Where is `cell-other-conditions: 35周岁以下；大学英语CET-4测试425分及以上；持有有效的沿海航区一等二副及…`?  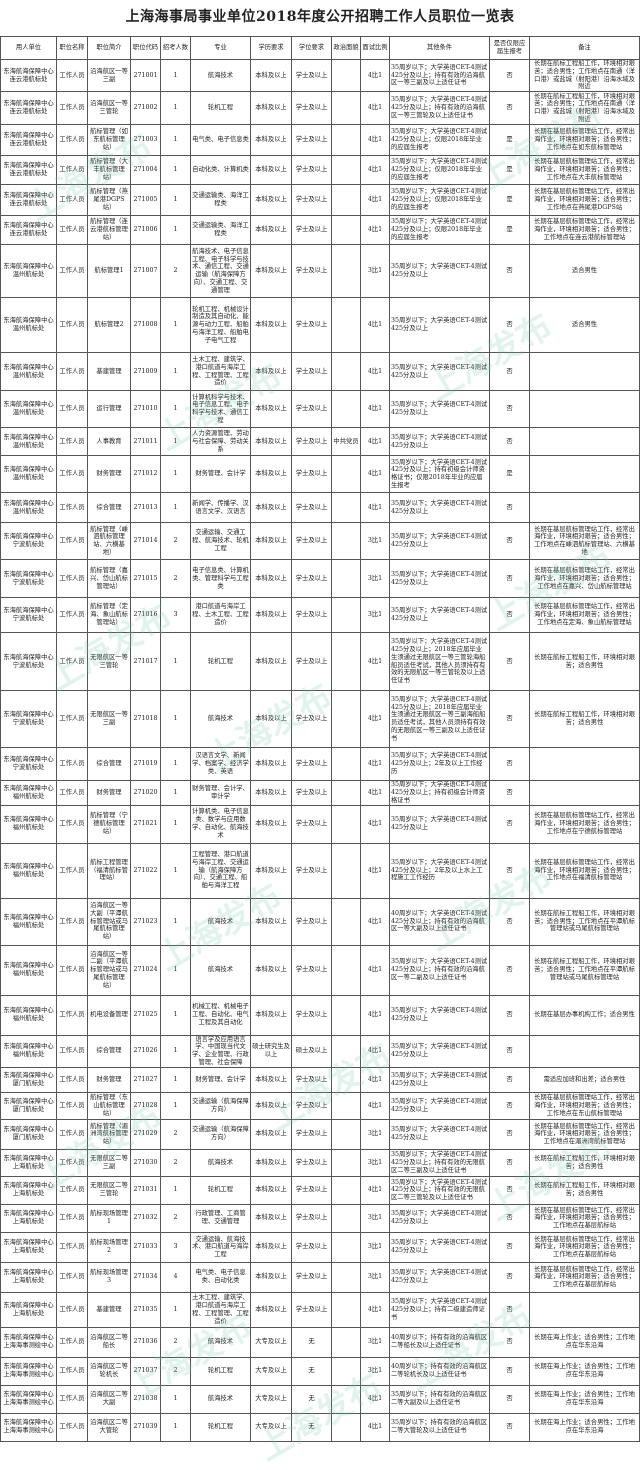 cell-other-conditions: 35周岁以下；大学英语CET-4测试425分及以上；持有有效的沿海航区一等二副及… is located at coordinates (439, 970).